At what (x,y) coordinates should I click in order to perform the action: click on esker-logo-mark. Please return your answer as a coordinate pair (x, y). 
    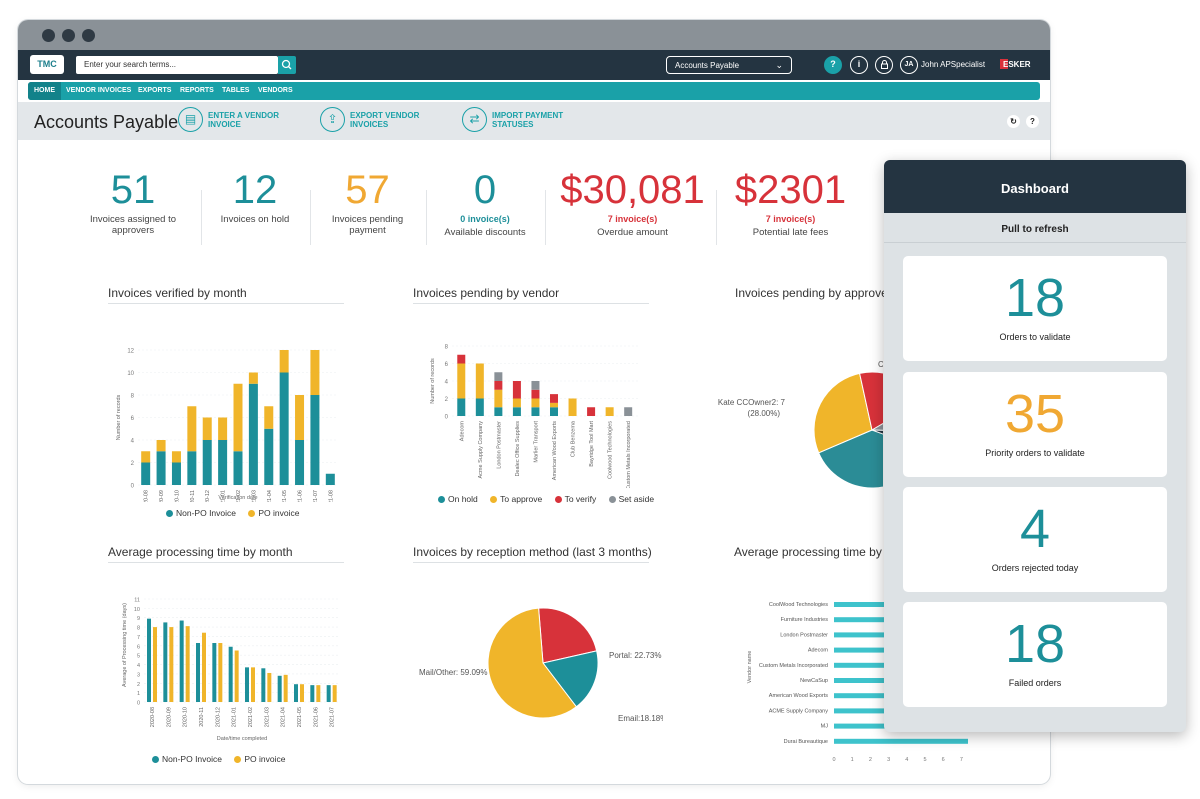
    Looking at the image, I should click on (1004, 64).